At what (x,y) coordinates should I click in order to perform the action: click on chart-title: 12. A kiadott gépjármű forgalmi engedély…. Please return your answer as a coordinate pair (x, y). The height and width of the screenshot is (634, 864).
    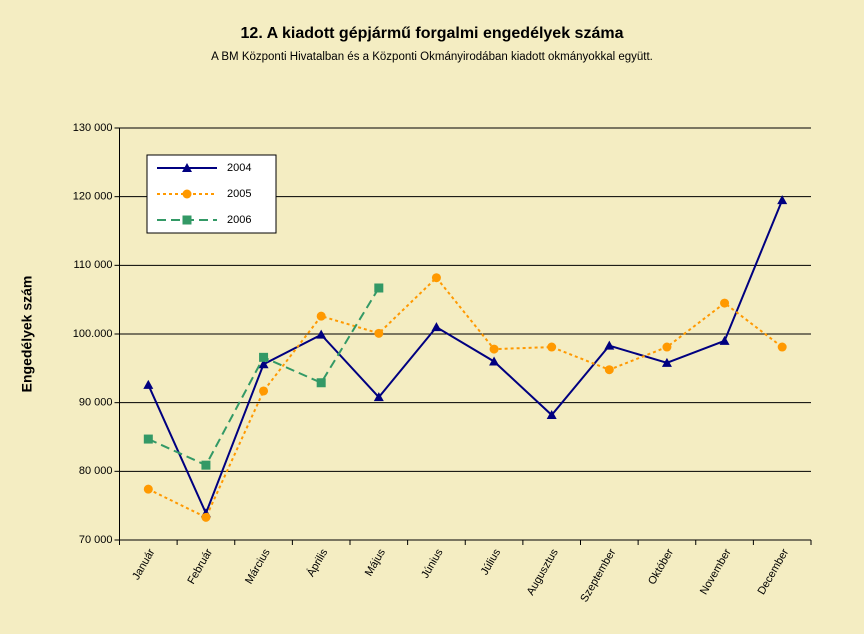
    Looking at the image, I should click on (432, 33).